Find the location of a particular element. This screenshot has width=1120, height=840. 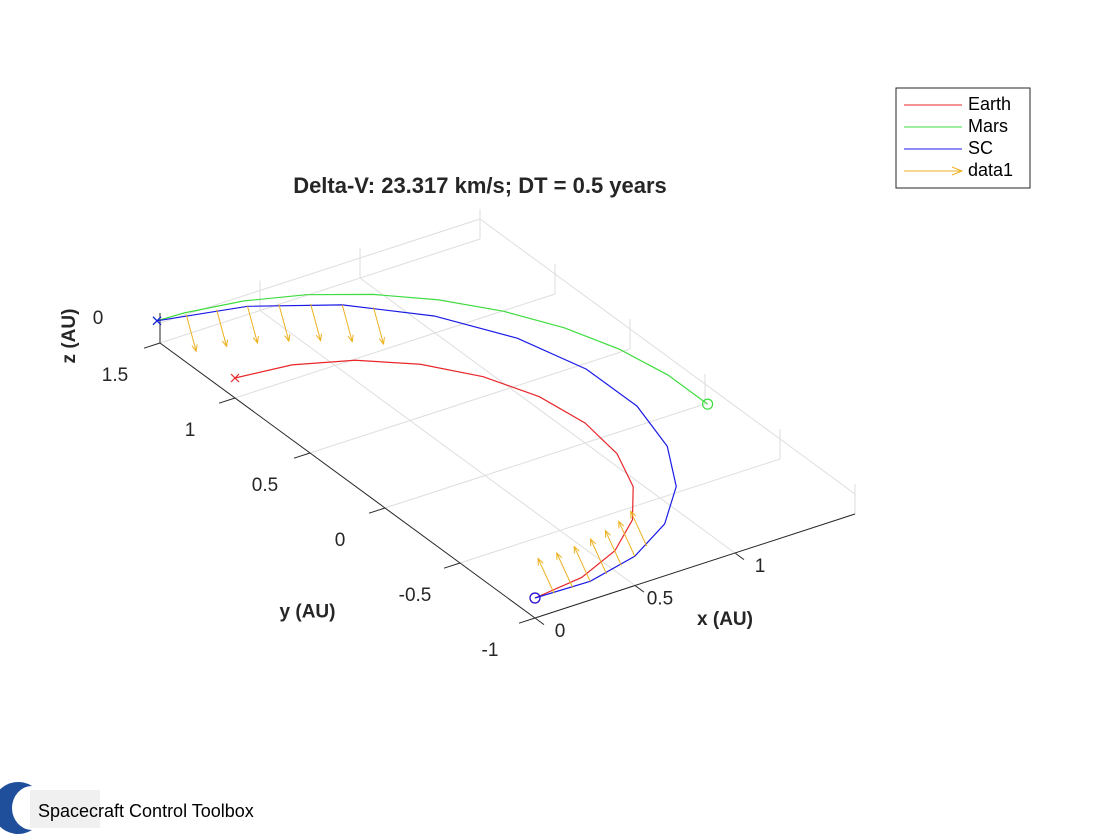

x-tick-label: 0 is located at coordinates (560, 631).